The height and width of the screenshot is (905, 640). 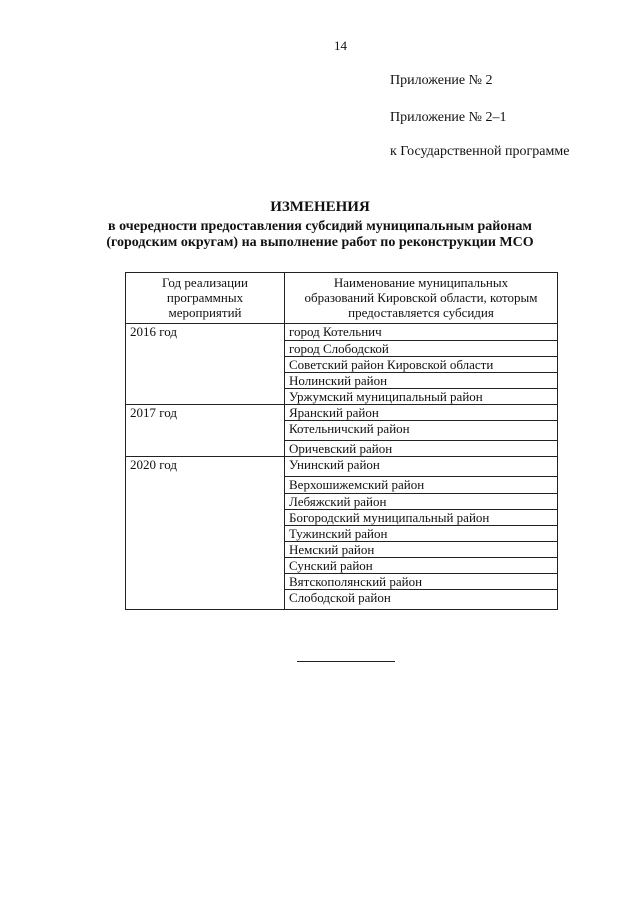 I want to click on municipality-cell: Тужинский район, so click(x=421, y=533).